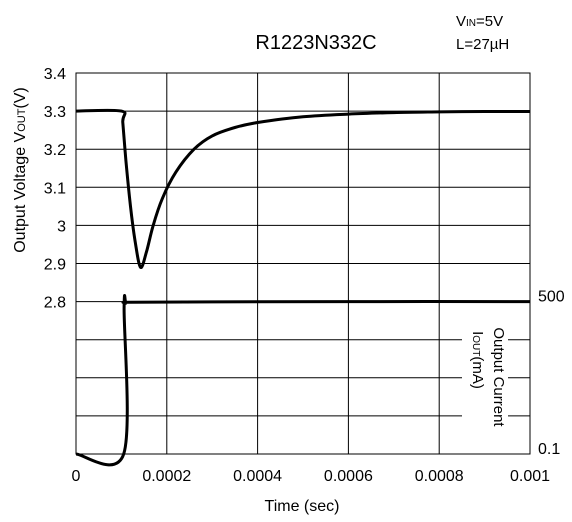  Describe the element at coordinates (302, 506) in the screenshot. I see `x-axis-label: Time (sec)` at that location.